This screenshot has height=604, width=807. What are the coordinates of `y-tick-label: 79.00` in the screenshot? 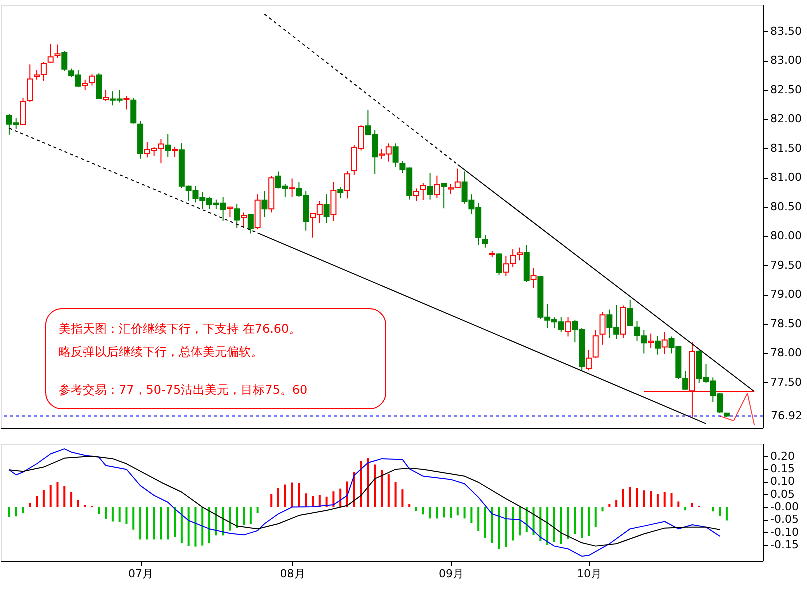 It's located at (786, 295).